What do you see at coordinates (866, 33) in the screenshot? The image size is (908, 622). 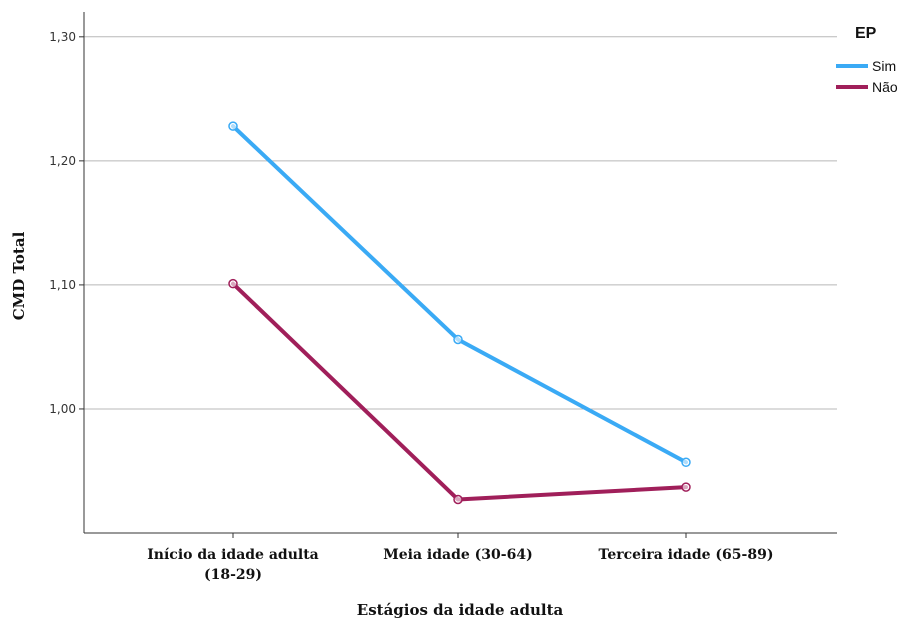 I see `legend-title: EP` at bounding box center [866, 33].